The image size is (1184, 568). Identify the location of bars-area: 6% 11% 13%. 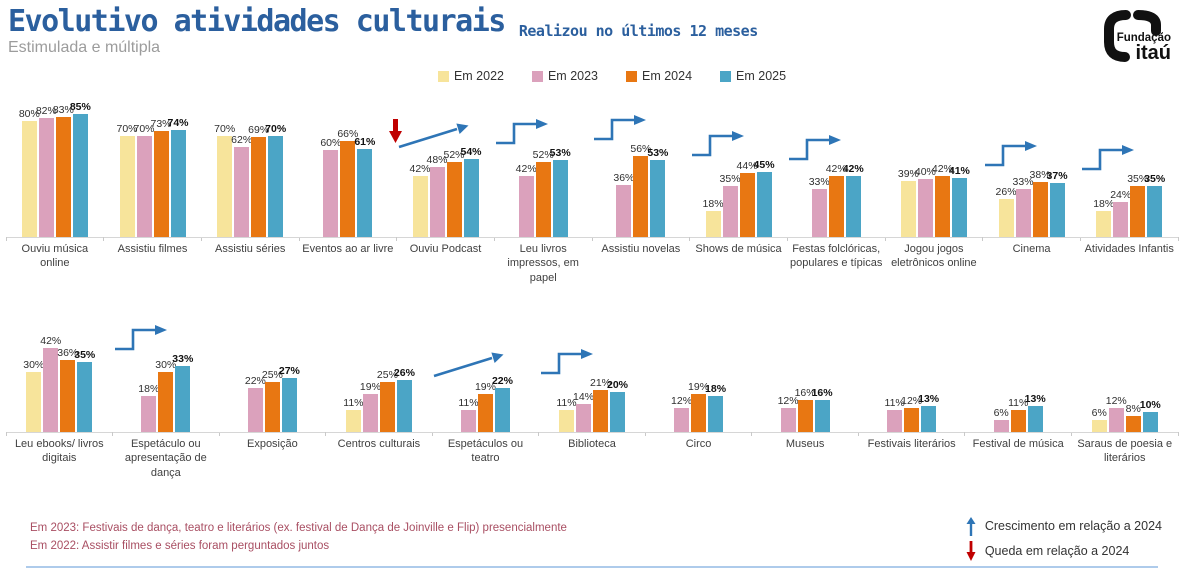
(1018, 379).